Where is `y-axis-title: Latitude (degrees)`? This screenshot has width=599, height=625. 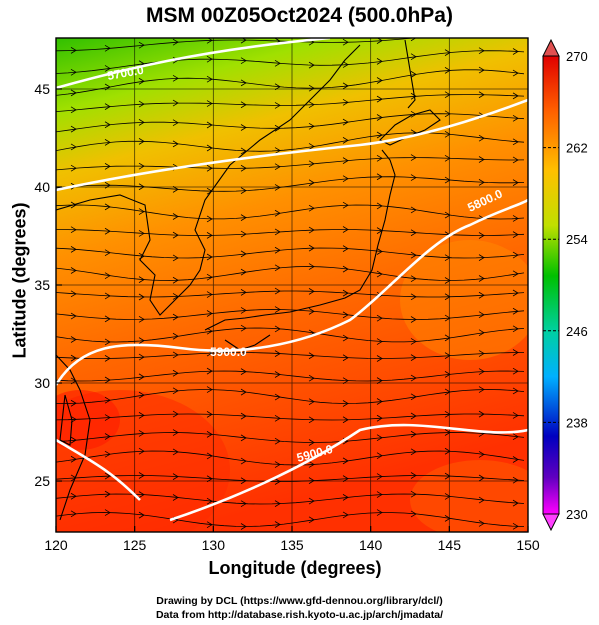
y-axis-title: Latitude (degrees) is located at coordinates (19, 280).